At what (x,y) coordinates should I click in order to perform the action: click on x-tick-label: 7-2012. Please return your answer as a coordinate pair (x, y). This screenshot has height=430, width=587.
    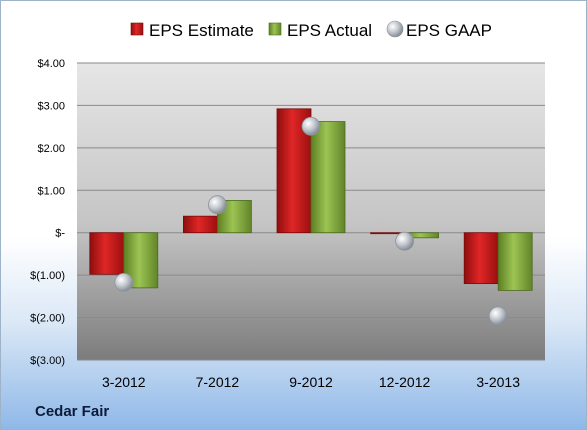
    Looking at the image, I should click on (218, 382).